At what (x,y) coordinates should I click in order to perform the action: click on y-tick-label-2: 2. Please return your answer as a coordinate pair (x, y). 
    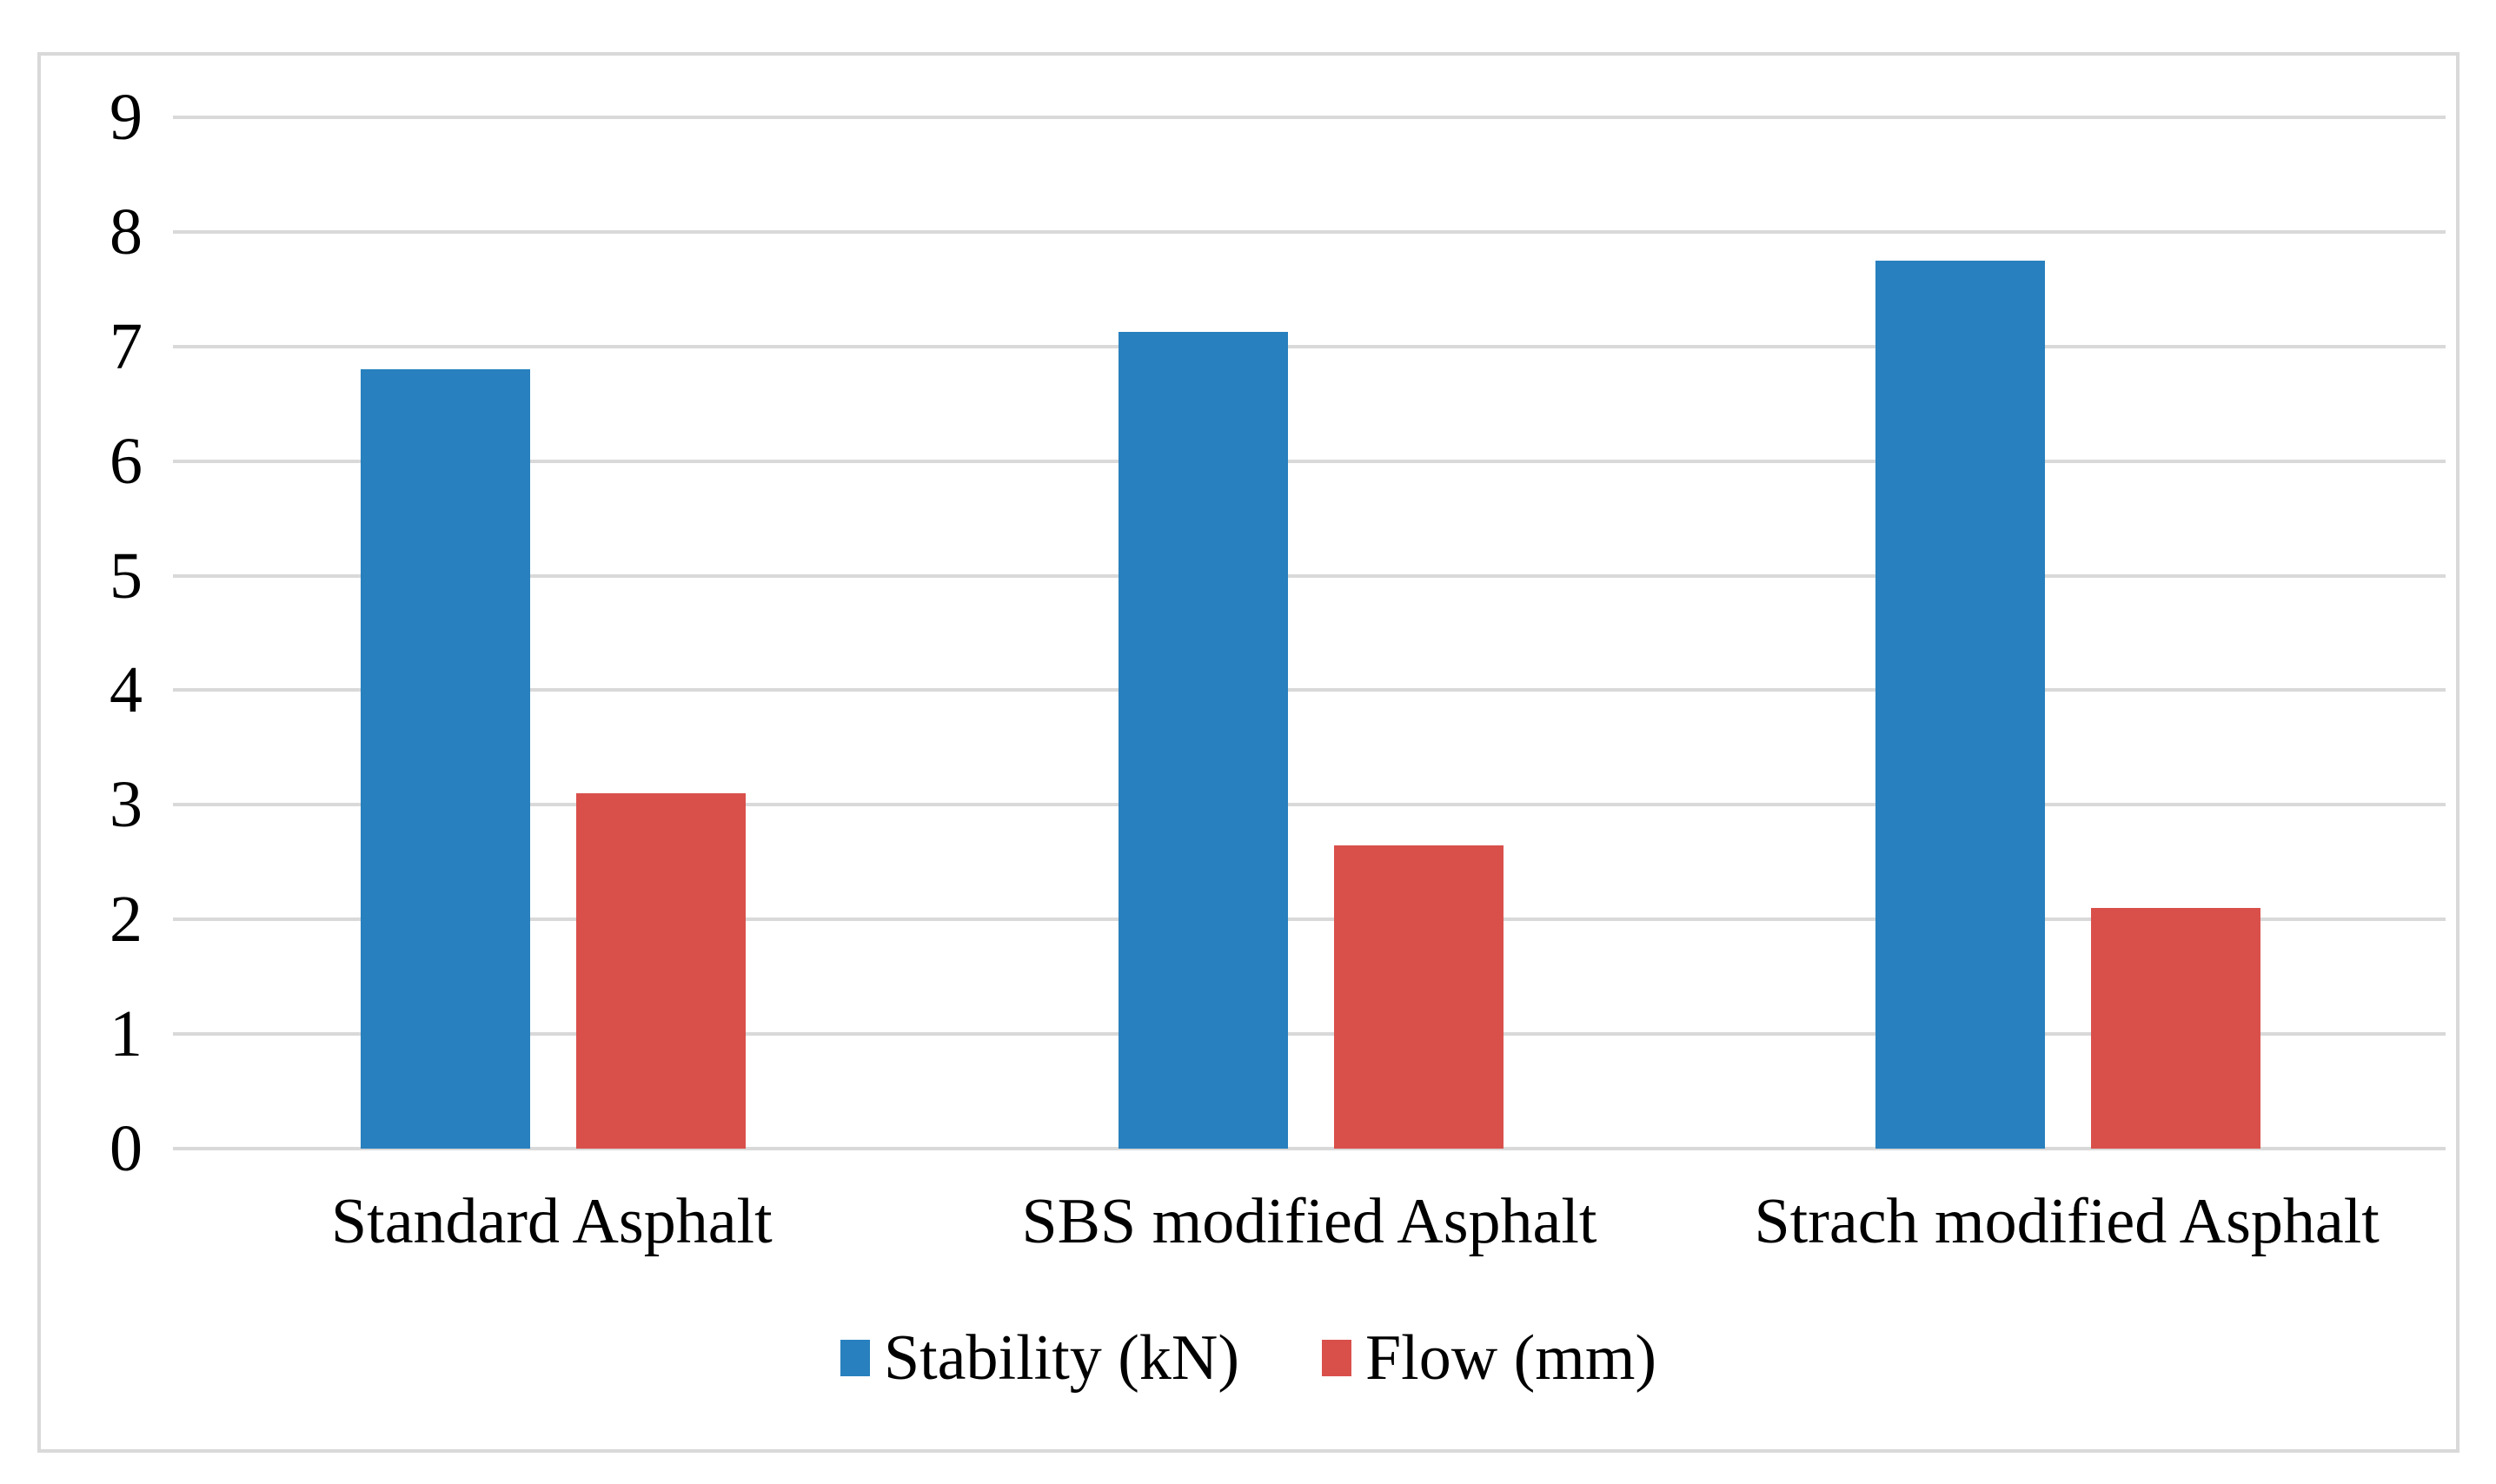
    Looking at the image, I should click on (126, 920).